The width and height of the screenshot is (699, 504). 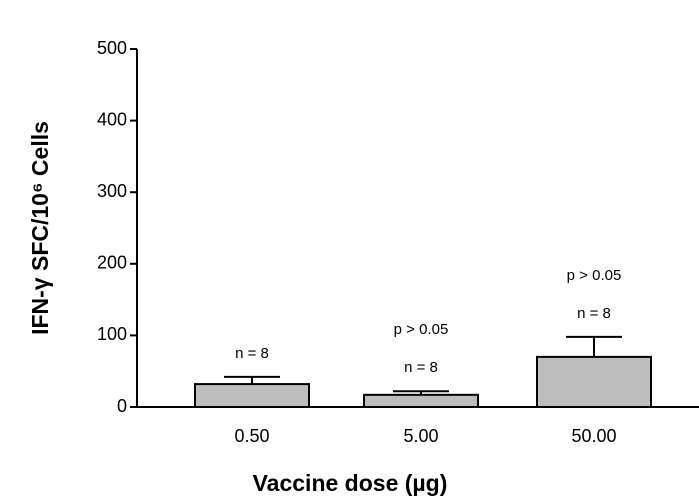 I want to click on x-tick-label: 5.00, so click(x=420, y=436).